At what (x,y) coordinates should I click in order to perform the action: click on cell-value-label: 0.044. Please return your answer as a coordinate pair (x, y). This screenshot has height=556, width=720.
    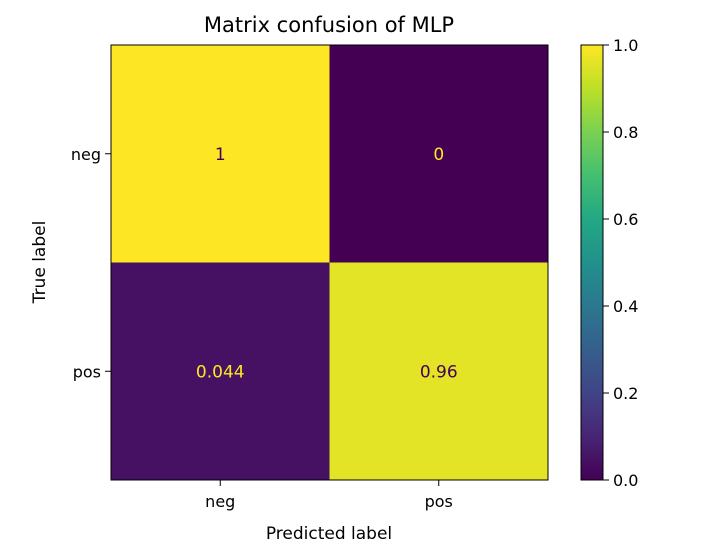
    Looking at the image, I should click on (220, 372).